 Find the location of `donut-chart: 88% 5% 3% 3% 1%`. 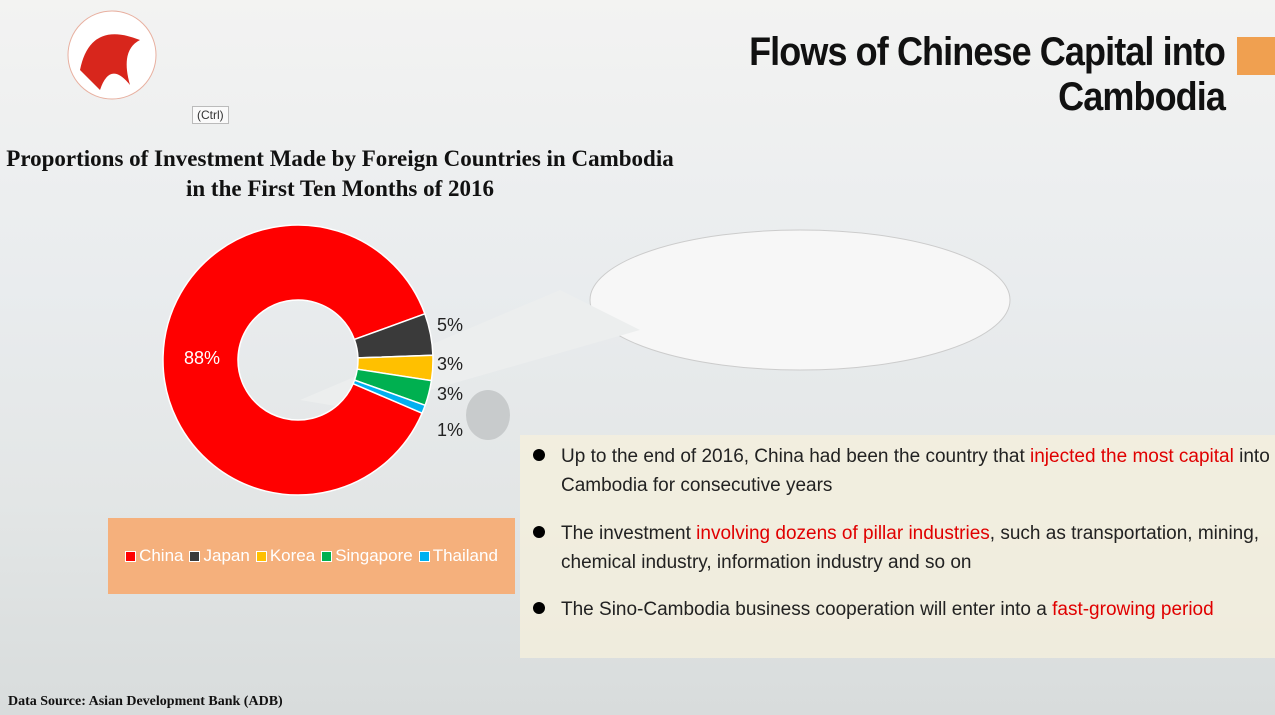

donut-chart: 88% 5% 3% 3% 1% is located at coordinates (312, 360).